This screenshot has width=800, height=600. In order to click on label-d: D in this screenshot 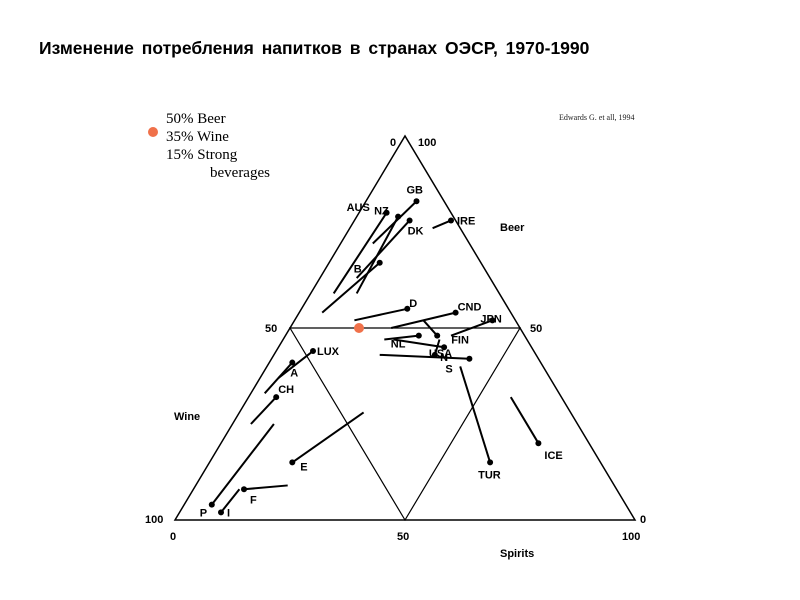, I will do `click(413, 304)`.